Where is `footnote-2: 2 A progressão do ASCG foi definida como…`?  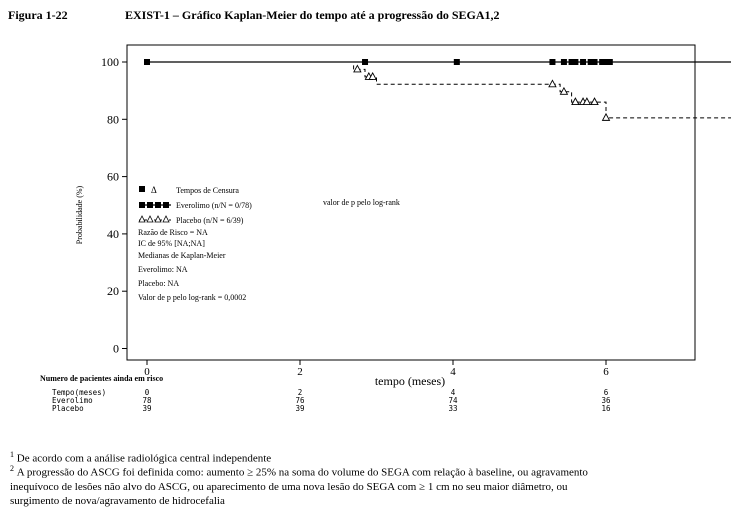 footnote-2: 2 A progressão do ASCG foi definida como… is located at coordinates (299, 485).